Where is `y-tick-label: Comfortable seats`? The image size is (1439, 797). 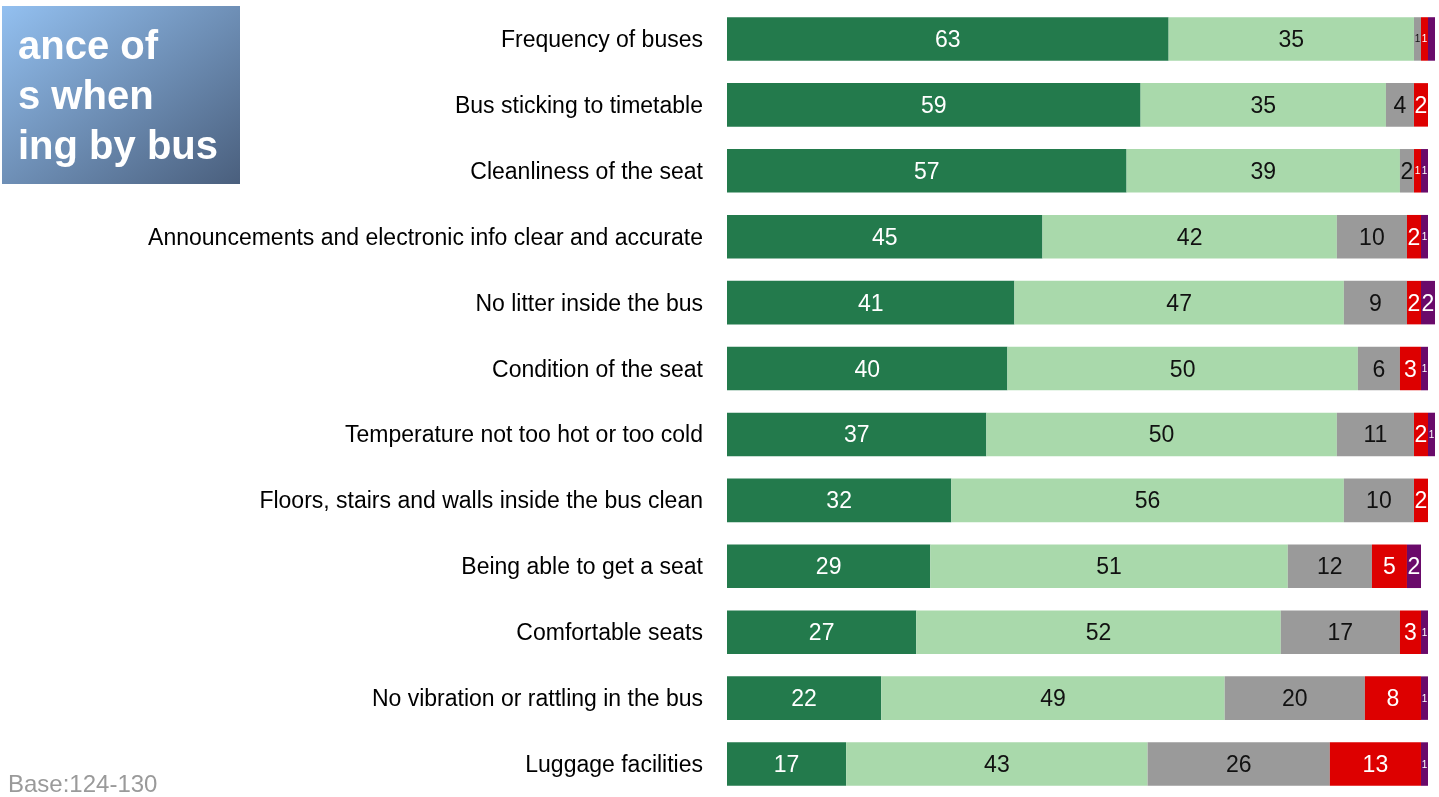 y-tick-label: Comfortable seats is located at coordinates (609, 632).